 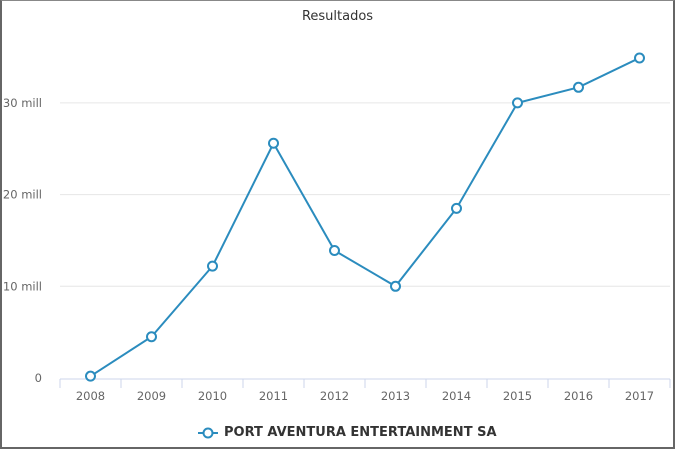 I want to click on legend-line-marker-icon, so click(x=208, y=432).